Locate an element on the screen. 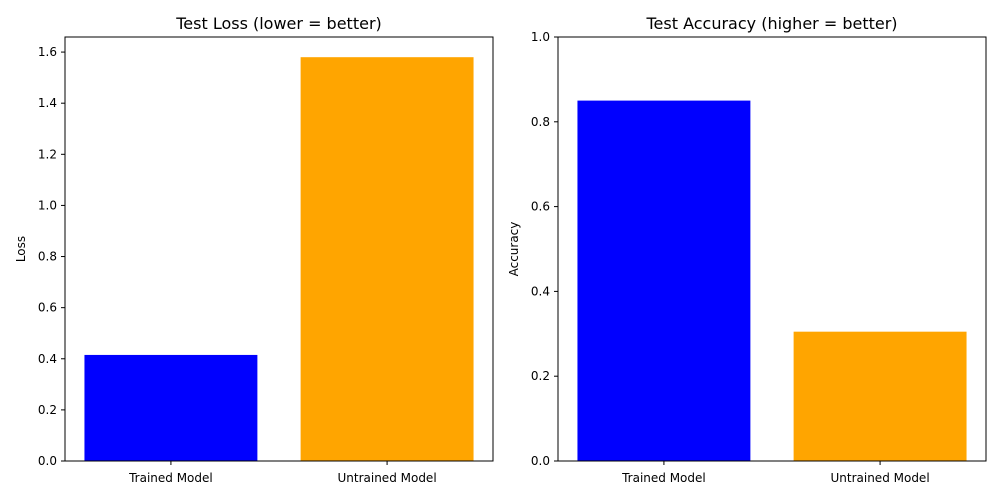 This screenshot has height=500, width=1000. loss-y-tick-label: 0.0 is located at coordinates (47, 461).